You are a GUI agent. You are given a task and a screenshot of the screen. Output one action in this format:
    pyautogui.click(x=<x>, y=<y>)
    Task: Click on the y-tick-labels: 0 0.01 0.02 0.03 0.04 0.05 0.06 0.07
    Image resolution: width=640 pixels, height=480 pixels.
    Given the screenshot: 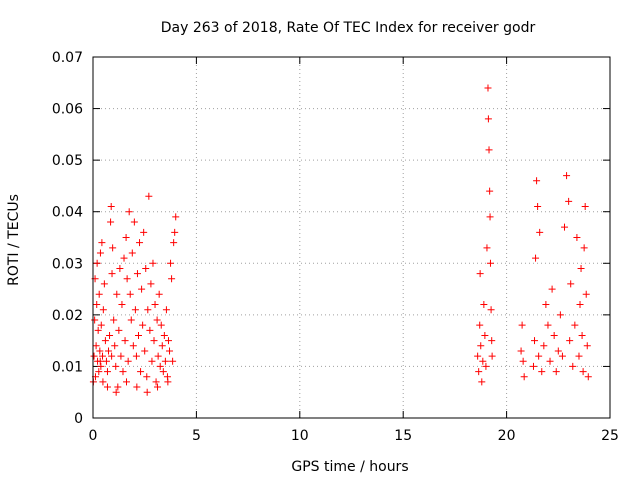 What is the action you would take?
    pyautogui.click(x=67, y=238)
    